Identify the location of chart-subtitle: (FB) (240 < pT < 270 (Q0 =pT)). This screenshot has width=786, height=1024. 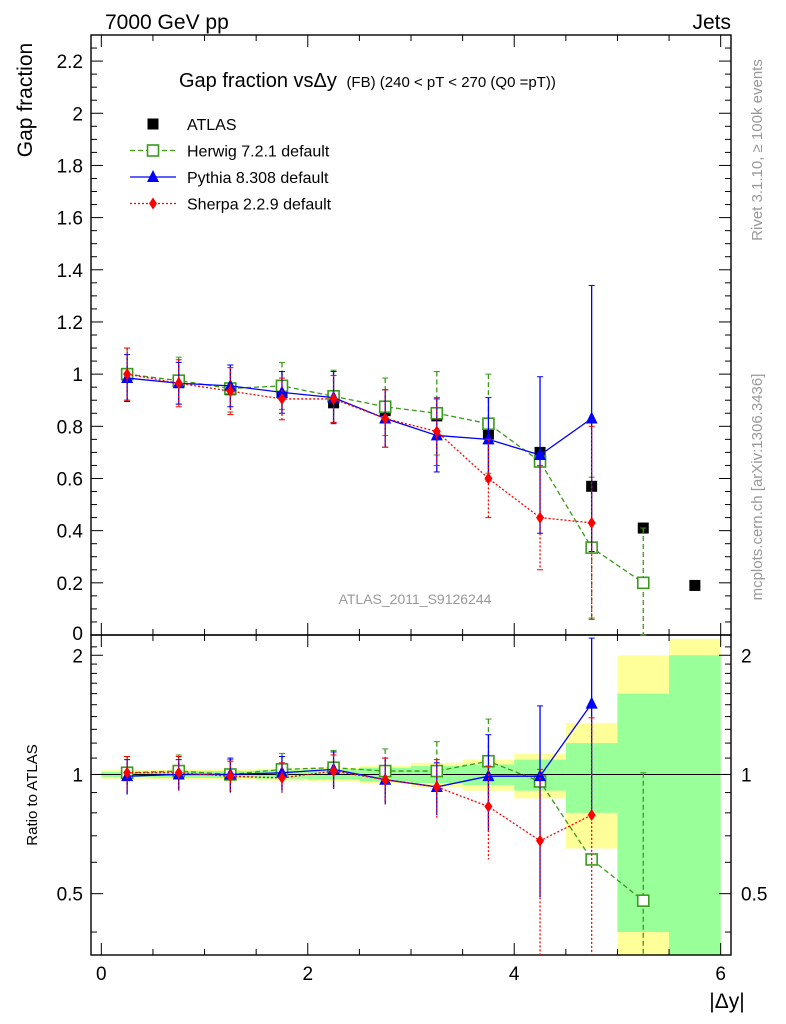
(450, 82).